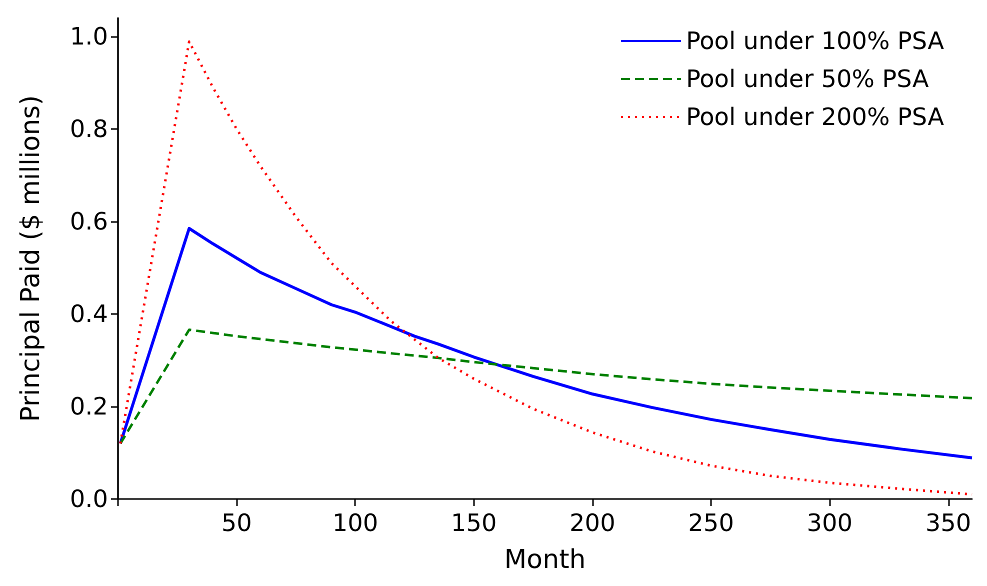 Image resolution: width=987 pixels, height=586 pixels. Describe the element at coordinates (31, 258) in the screenshot. I see `y-axis-title: Principal Paid ($ millions)` at that location.